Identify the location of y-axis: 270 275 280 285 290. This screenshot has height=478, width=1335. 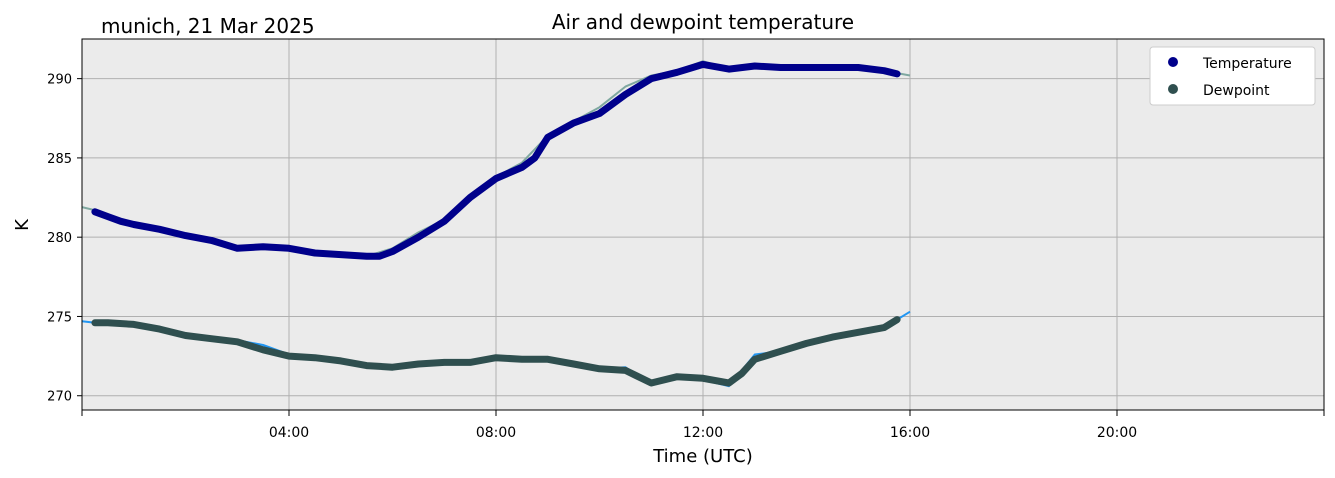
(64, 239).